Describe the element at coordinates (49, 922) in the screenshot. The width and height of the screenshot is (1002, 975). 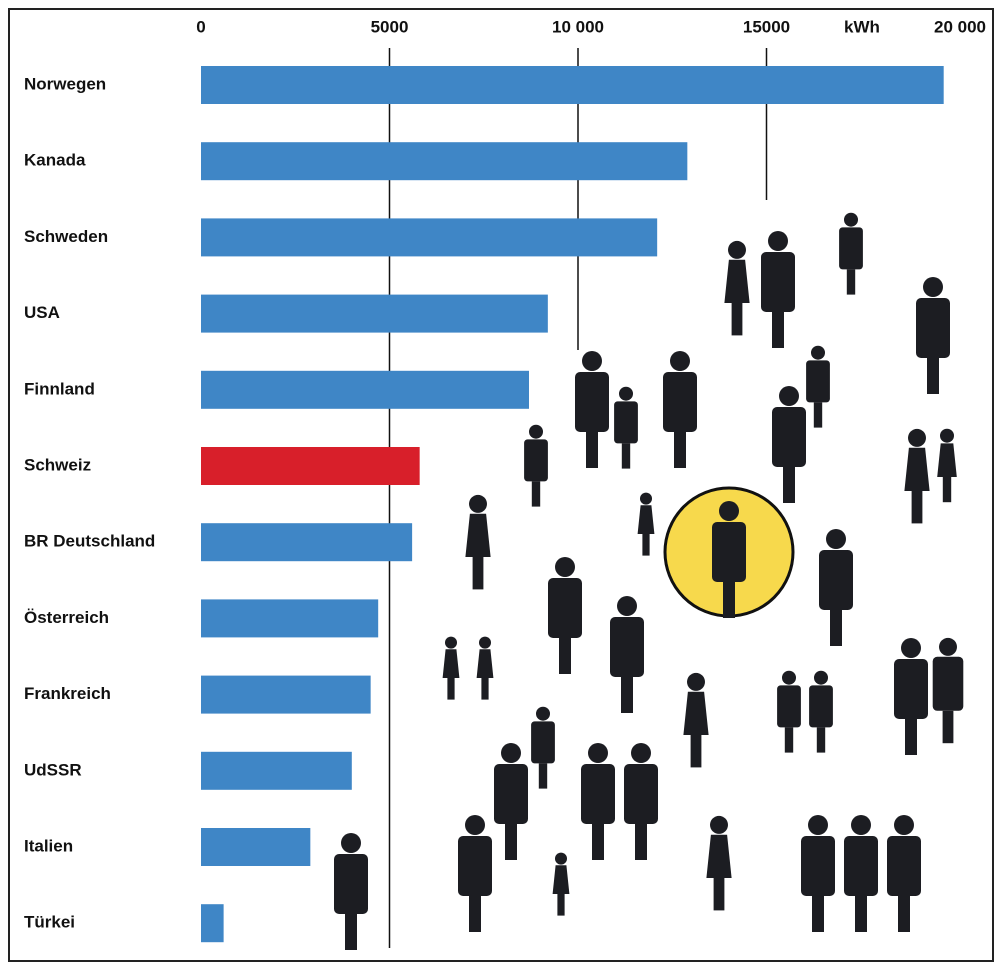
I see `category-label: Türkei` at that location.